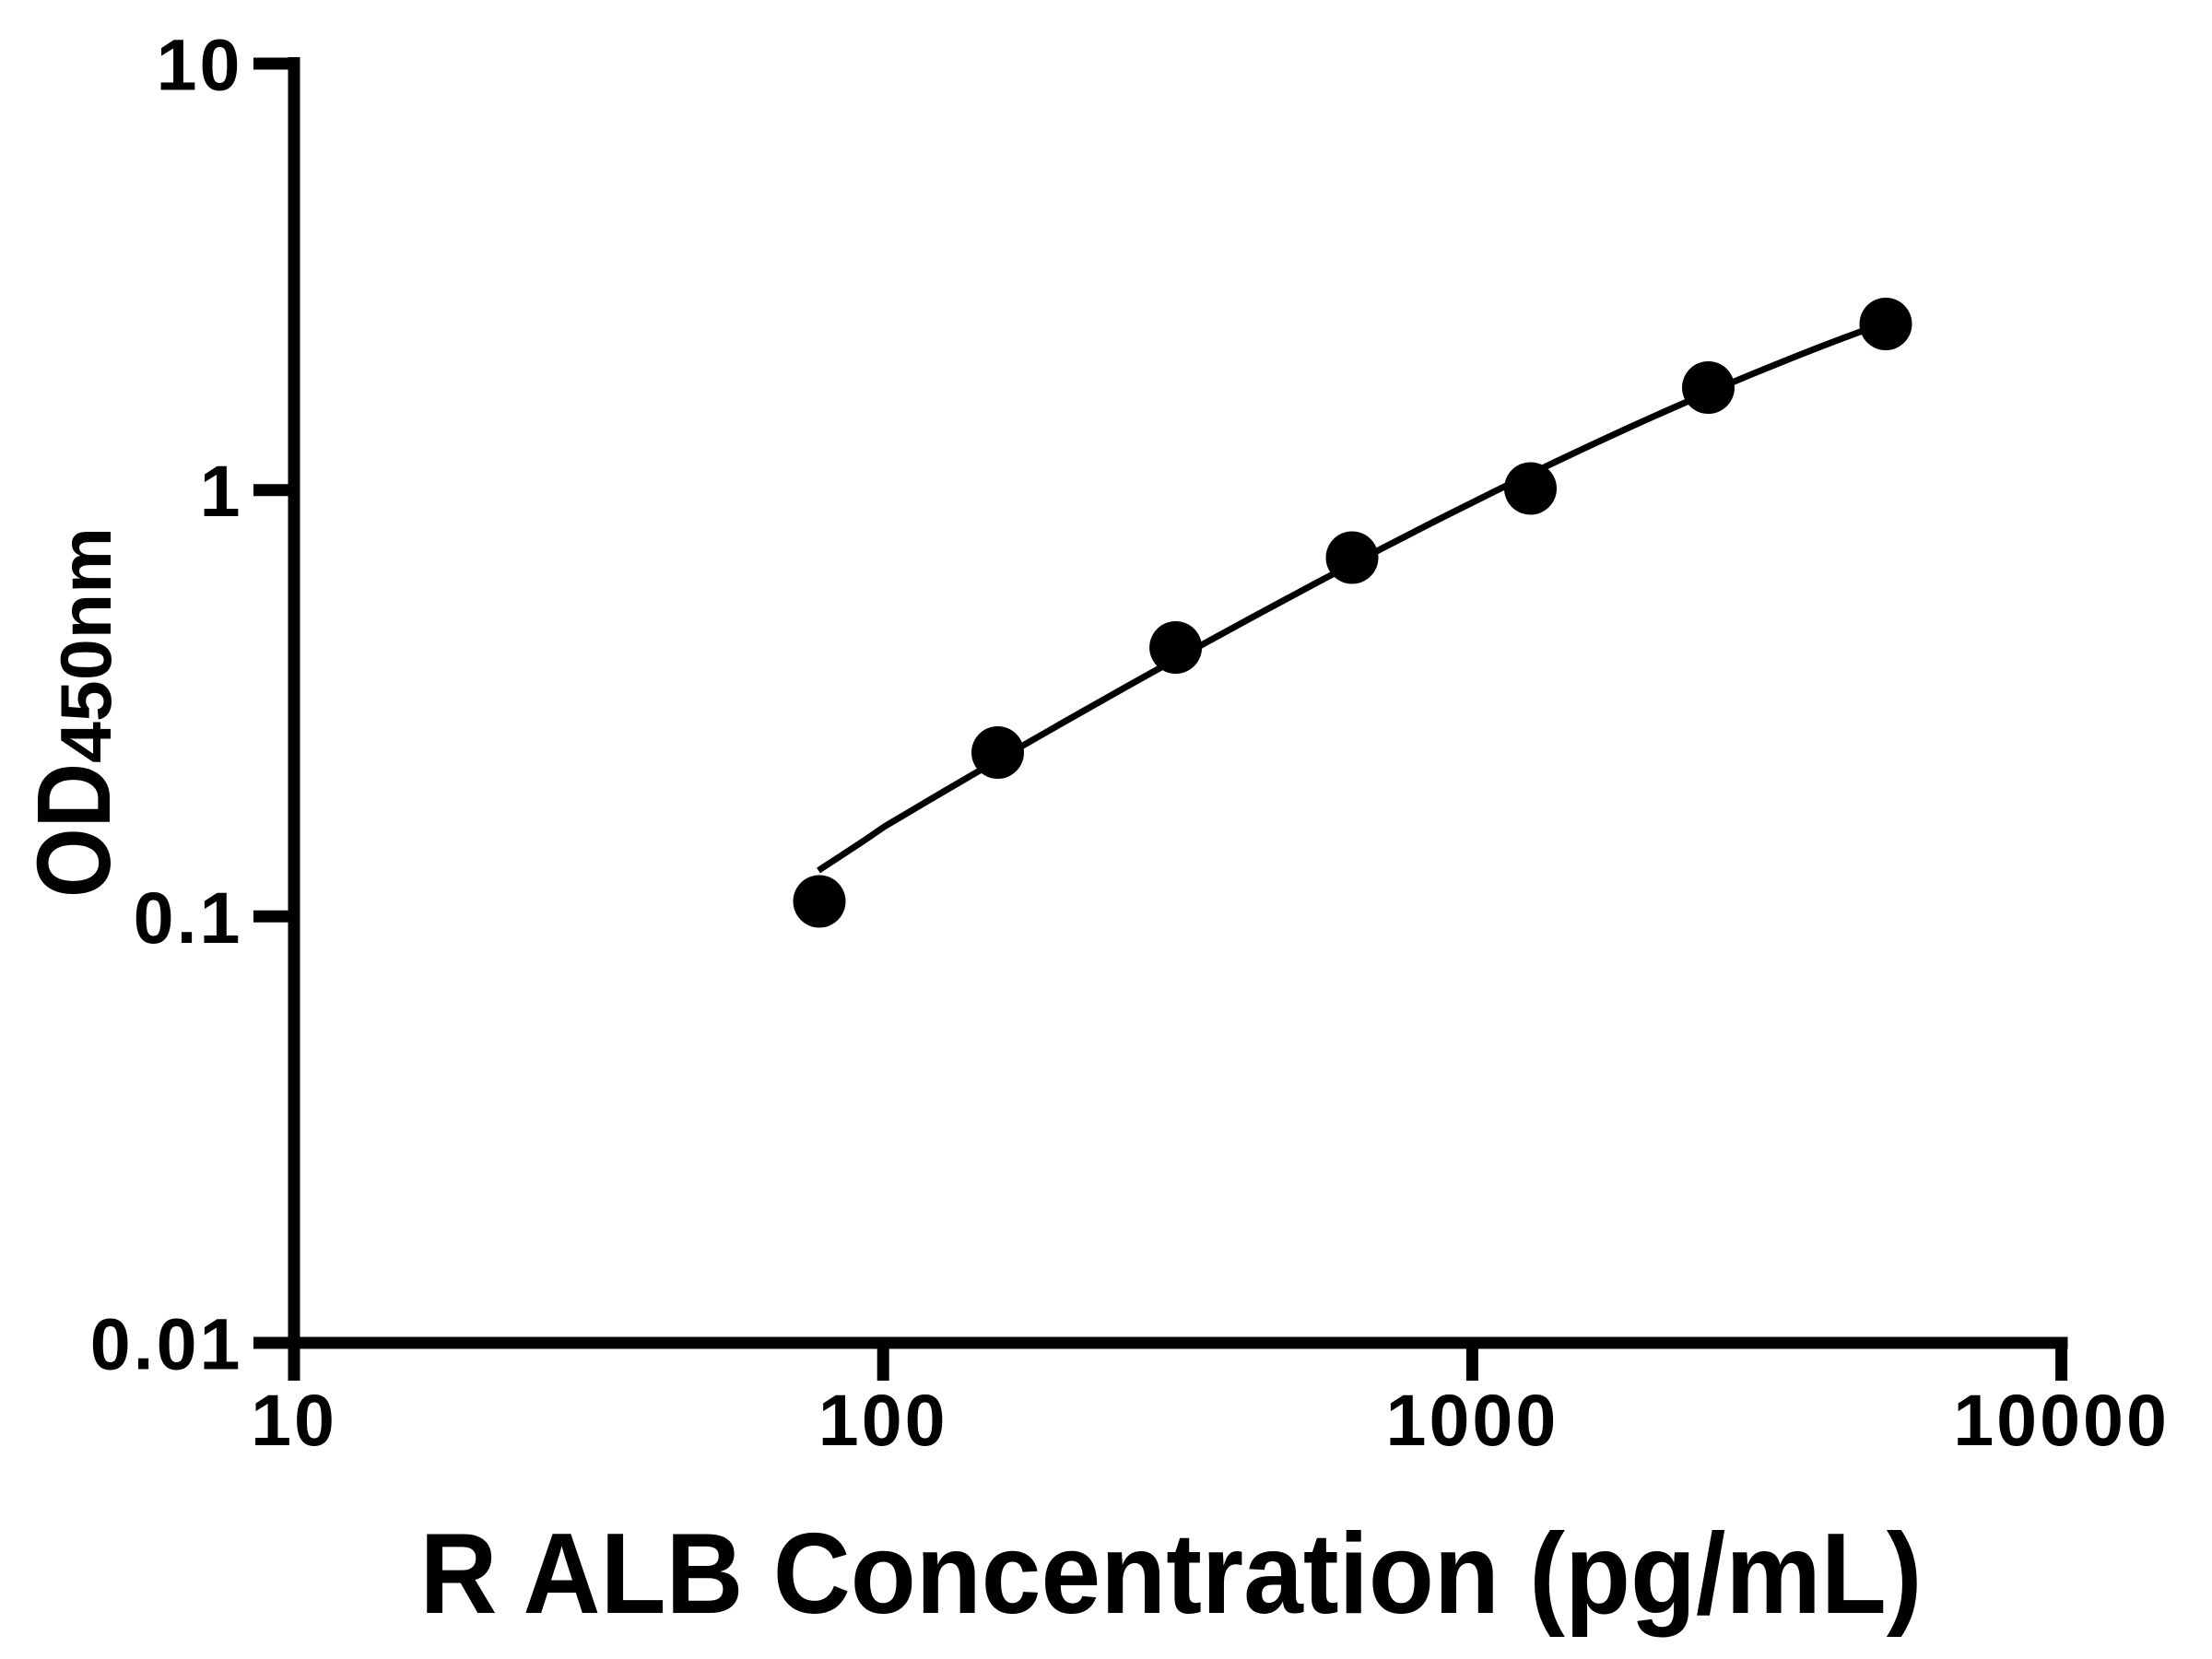  What do you see at coordinates (221, 491) in the screenshot?
I see `svg-text: 1` at bounding box center [221, 491].